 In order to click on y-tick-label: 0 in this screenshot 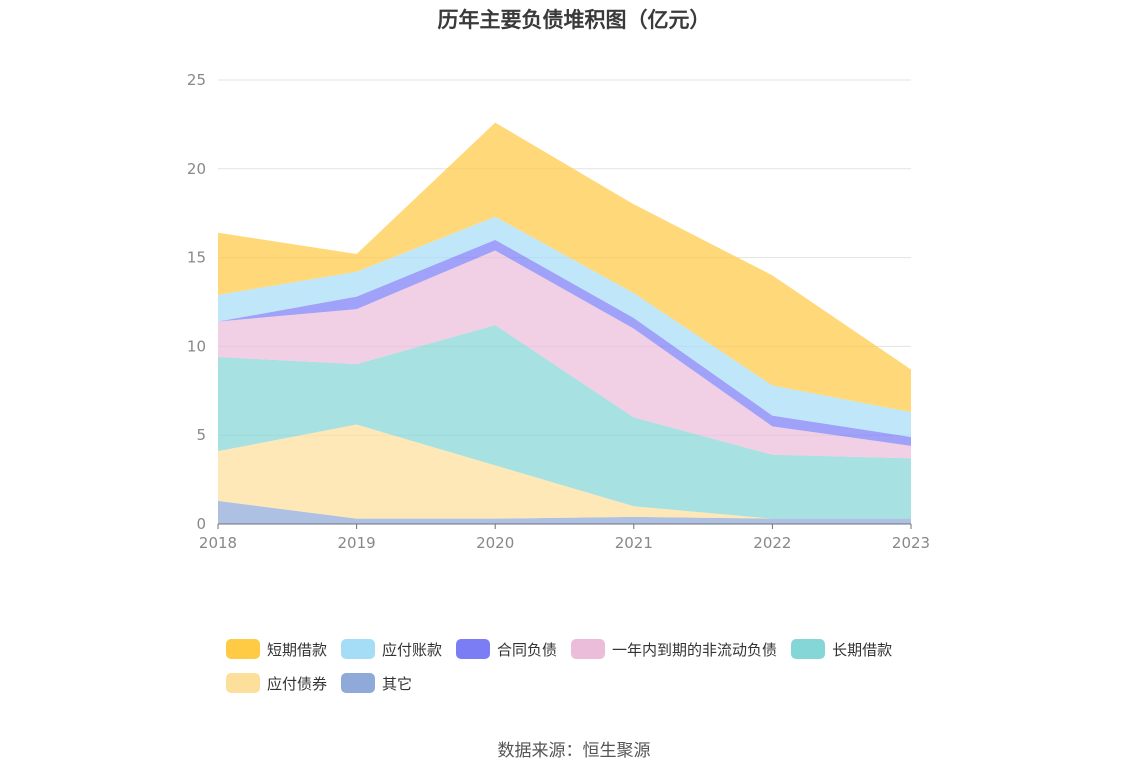, I will do `click(201, 524)`.